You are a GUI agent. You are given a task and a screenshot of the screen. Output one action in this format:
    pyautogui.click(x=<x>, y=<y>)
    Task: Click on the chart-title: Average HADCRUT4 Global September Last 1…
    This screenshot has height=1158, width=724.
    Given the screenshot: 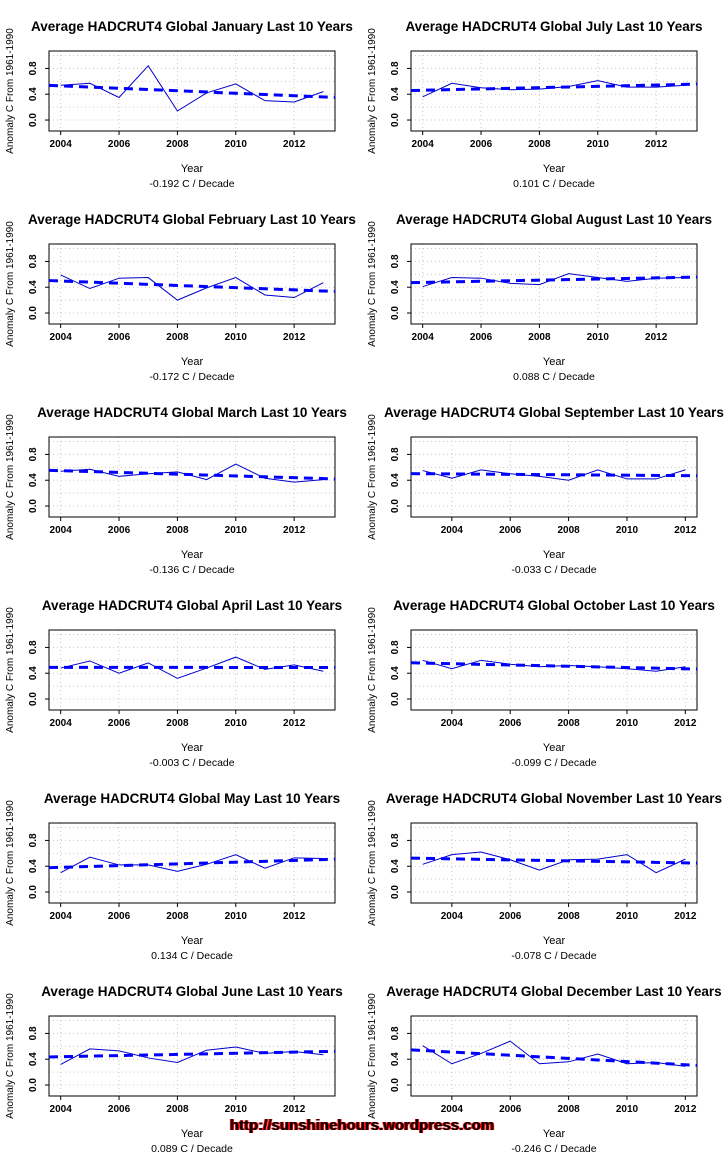 What is the action you would take?
    pyautogui.click(x=554, y=412)
    